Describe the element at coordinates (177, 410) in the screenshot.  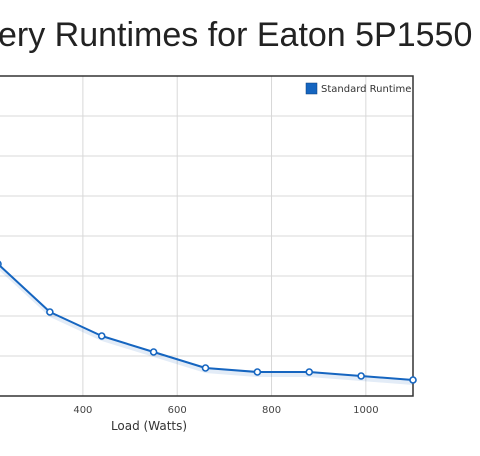
I see `x-tick-label-600: 600` at that location.